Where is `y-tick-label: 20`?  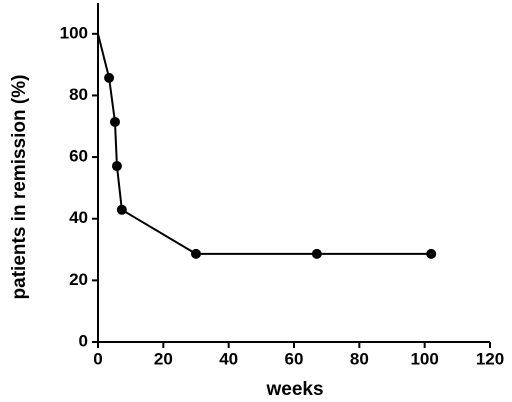
y-tick-label: 20 is located at coordinates (78, 279).